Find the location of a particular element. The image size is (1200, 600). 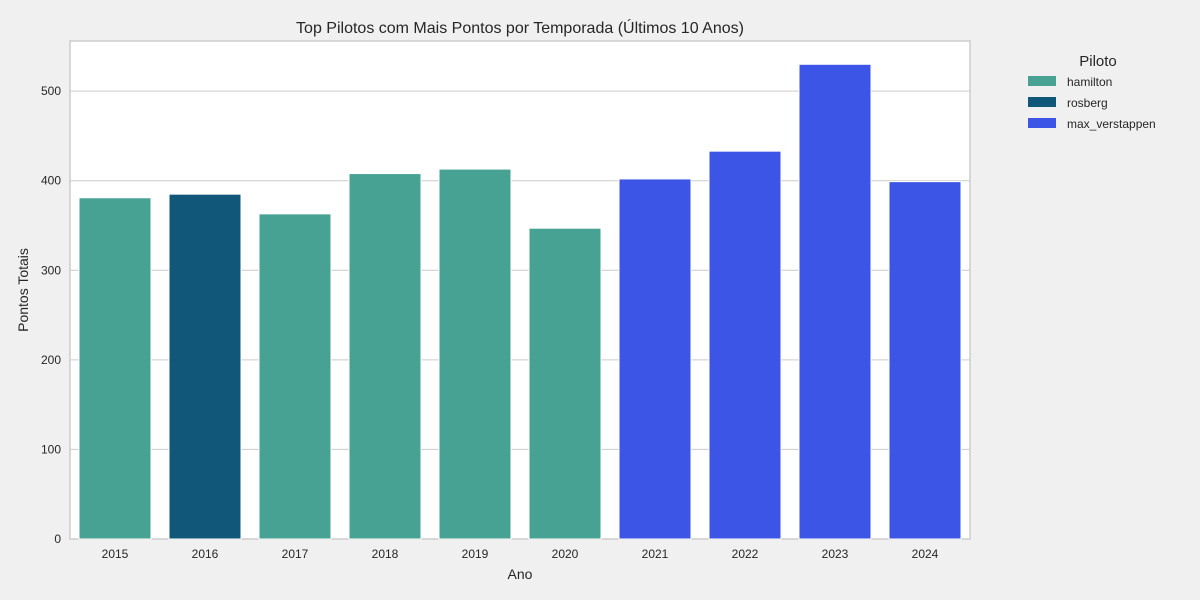

bar-2019 is located at coordinates (475, 354).